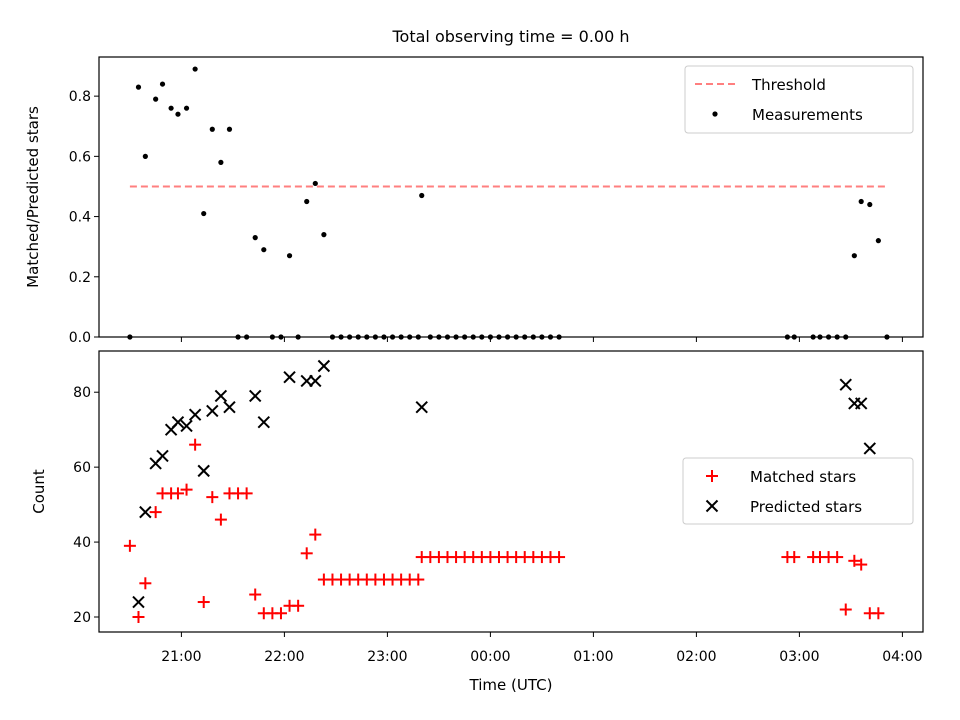 The height and width of the screenshot is (720, 960). Describe the element at coordinates (902, 657) in the screenshot. I see `x-tick-label: 04:00` at that location.